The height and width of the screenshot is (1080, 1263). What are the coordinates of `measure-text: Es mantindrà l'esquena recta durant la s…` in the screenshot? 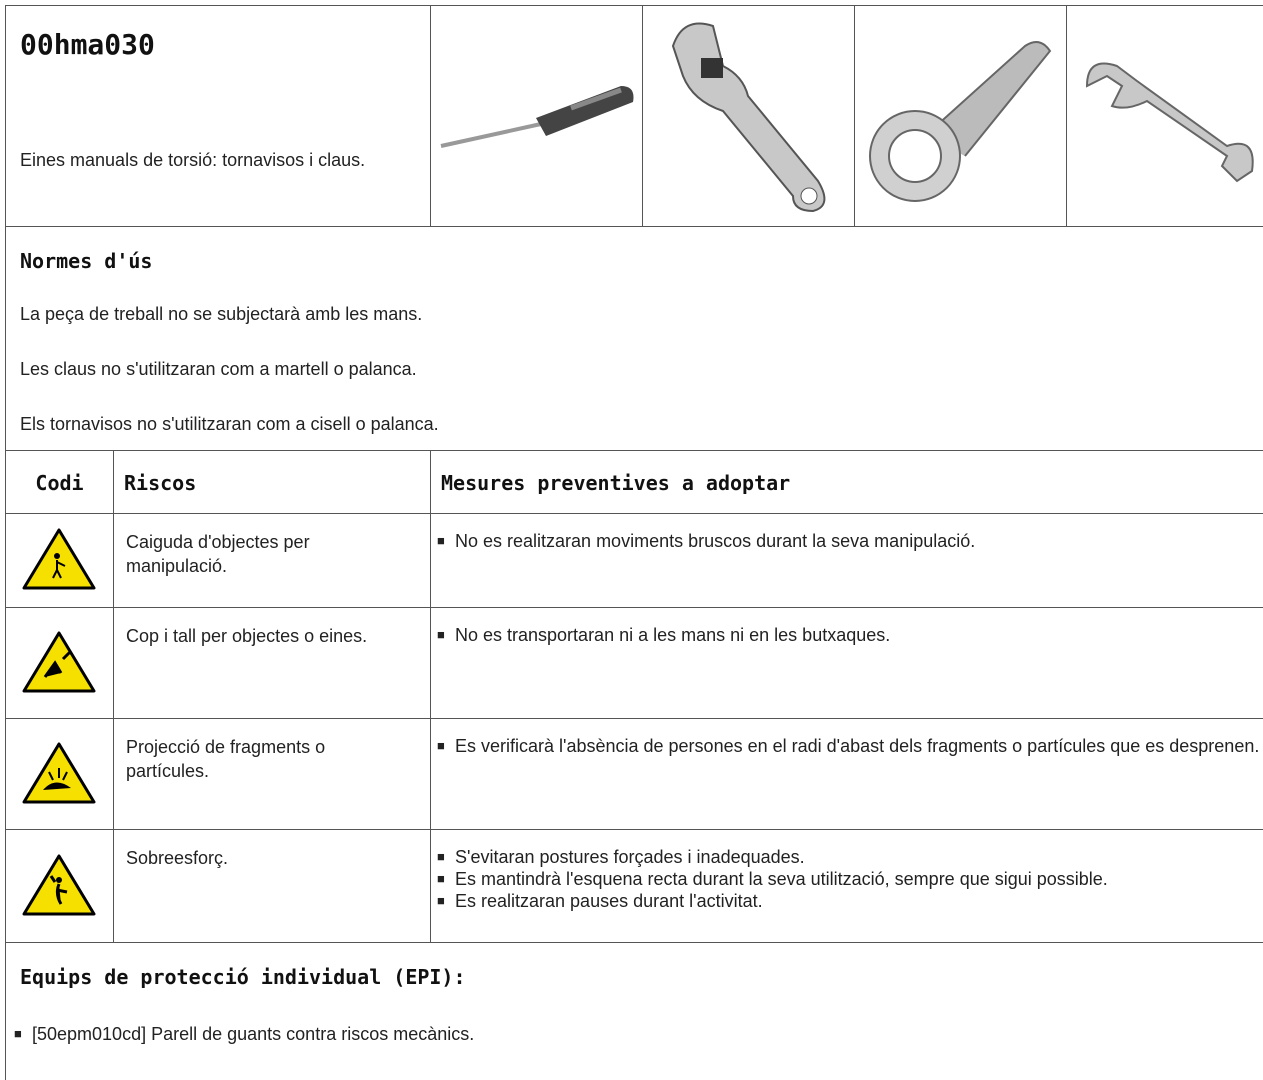 It's located at (850, 879).